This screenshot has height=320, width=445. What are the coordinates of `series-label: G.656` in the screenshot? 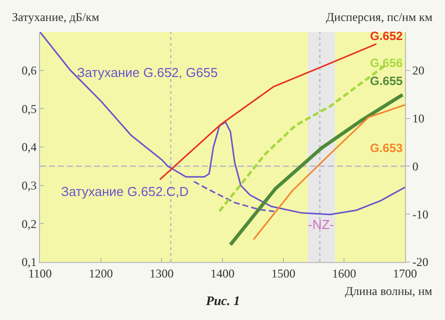 It's located at (387, 63).